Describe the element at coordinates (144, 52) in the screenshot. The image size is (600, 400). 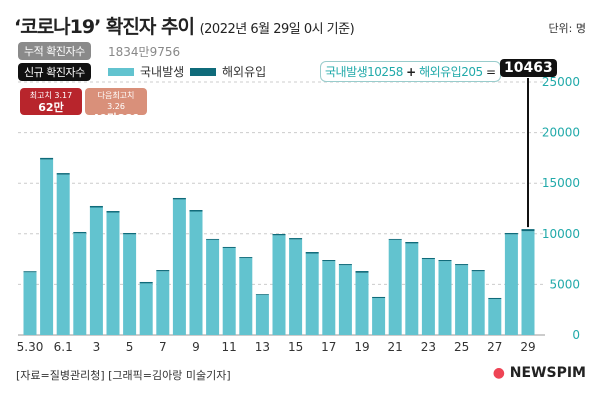
I see `cumulative-value: 1834만9756` at that location.